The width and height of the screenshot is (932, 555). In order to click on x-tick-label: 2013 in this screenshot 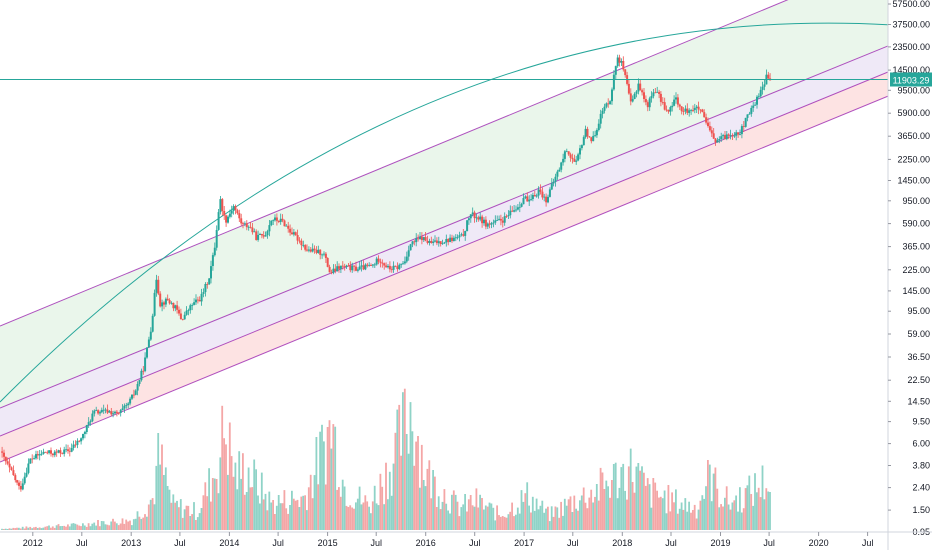, I will do `click(131, 543)`.